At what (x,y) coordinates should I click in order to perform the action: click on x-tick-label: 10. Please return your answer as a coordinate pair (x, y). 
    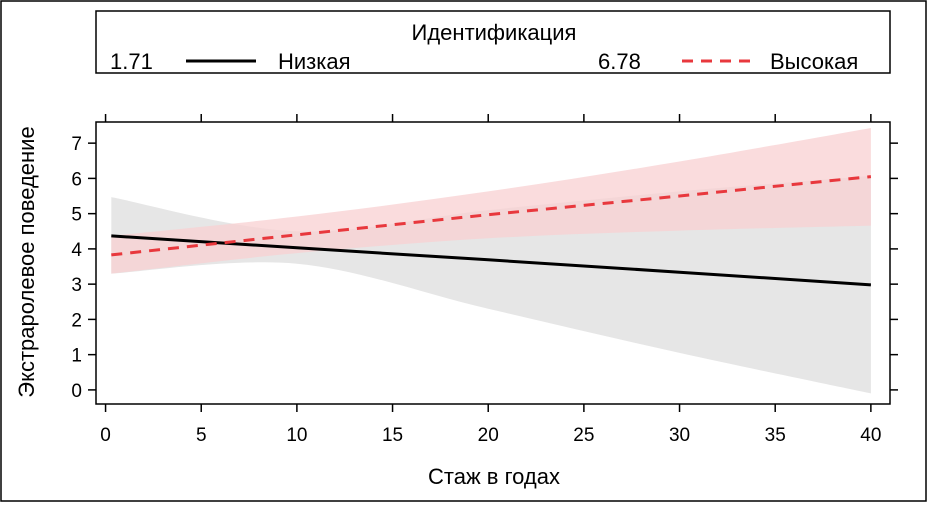
    Looking at the image, I should click on (296, 435).